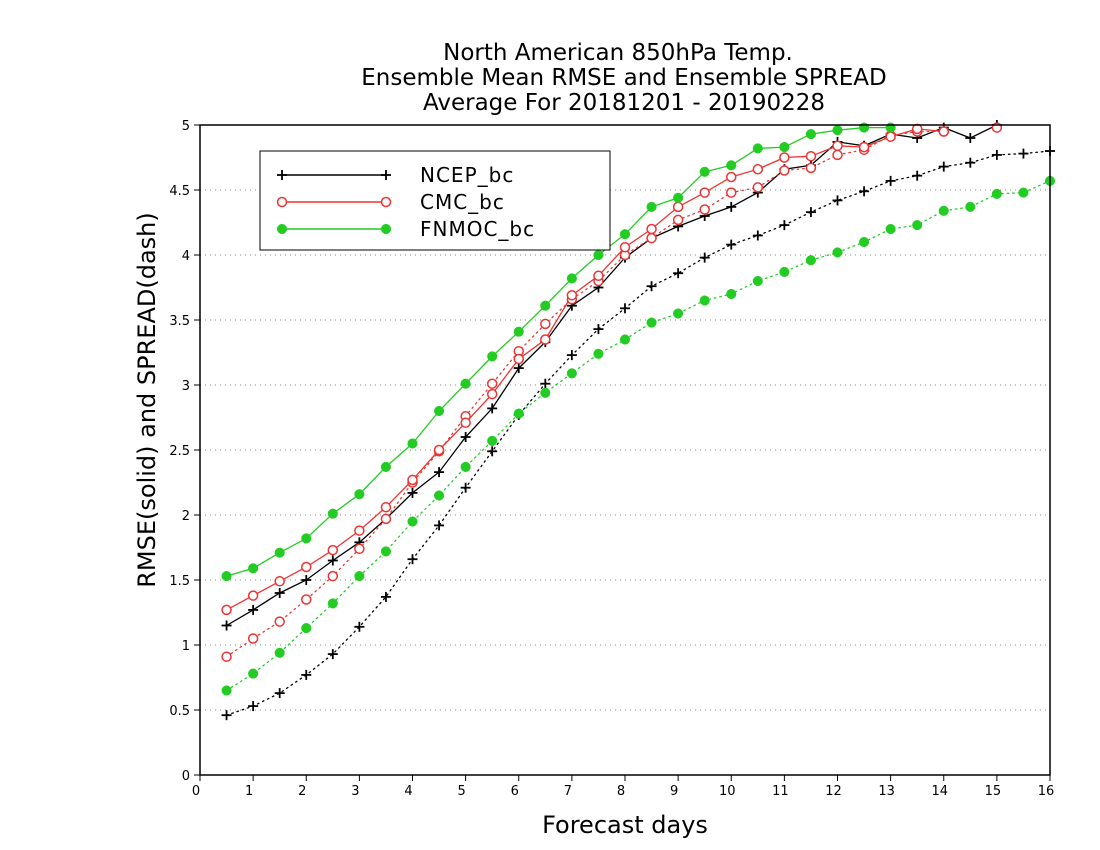  Describe the element at coordinates (939, 791) in the screenshot. I see `x-tick-label: 14` at that location.